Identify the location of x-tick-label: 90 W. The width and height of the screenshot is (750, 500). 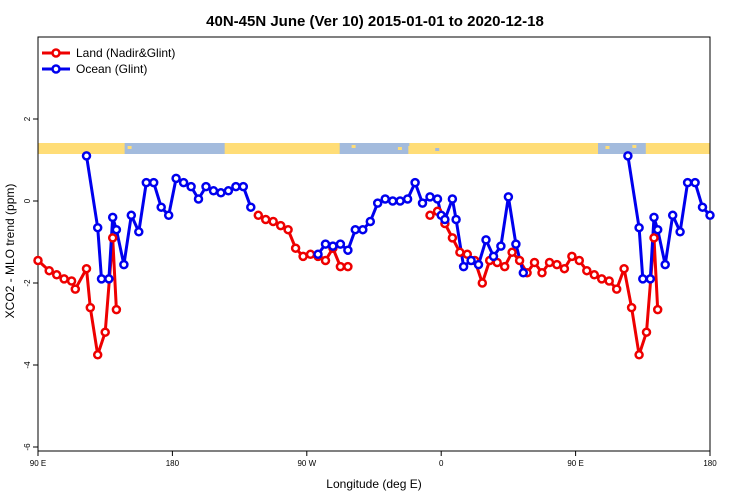
(306, 463).